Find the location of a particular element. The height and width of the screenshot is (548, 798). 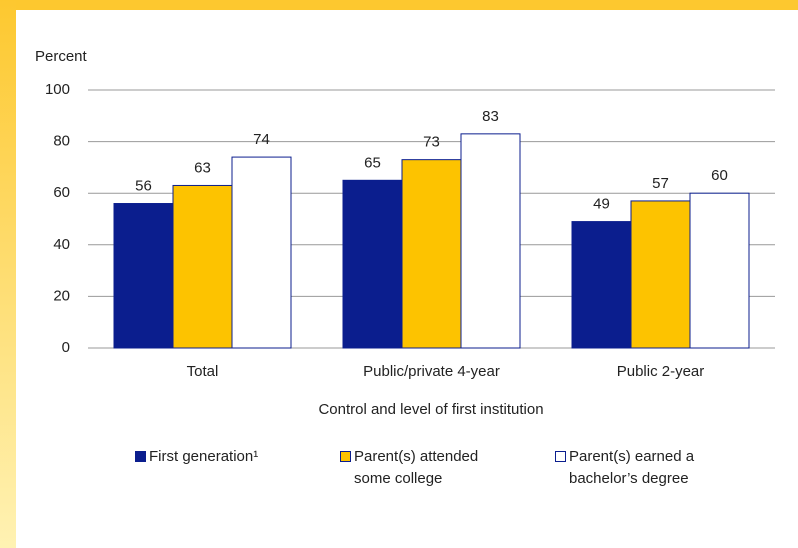

legend-label: Parent(s) attended some college is located at coordinates (416, 467).